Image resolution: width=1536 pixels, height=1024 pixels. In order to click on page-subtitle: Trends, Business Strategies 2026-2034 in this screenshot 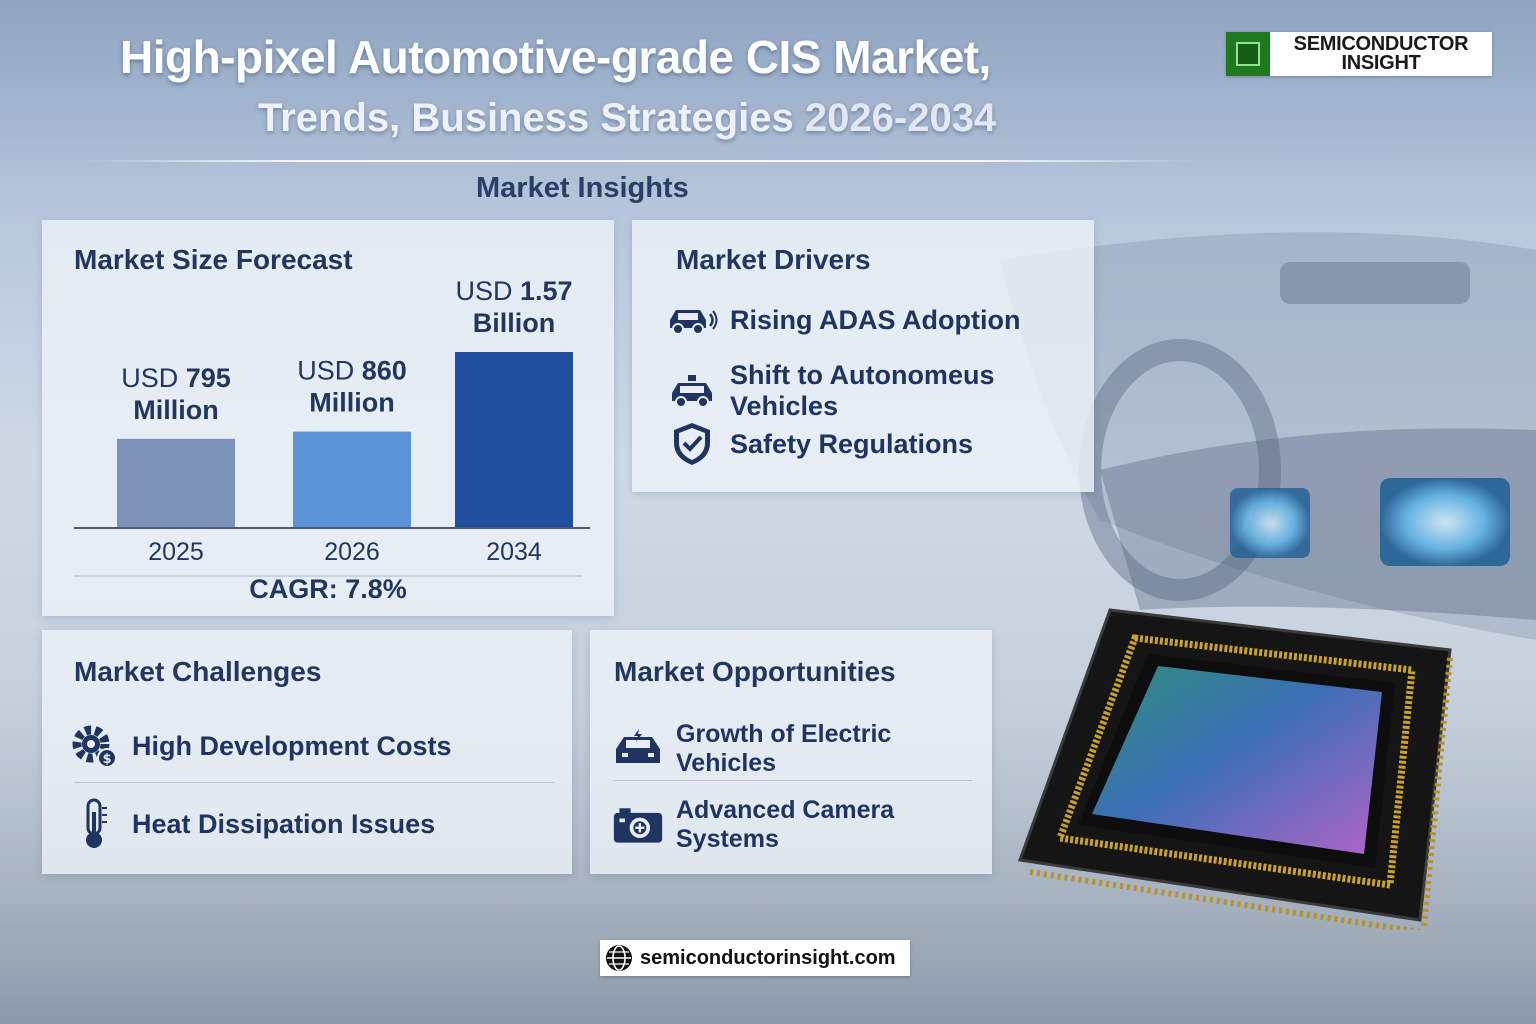, I will do `click(638, 118)`.